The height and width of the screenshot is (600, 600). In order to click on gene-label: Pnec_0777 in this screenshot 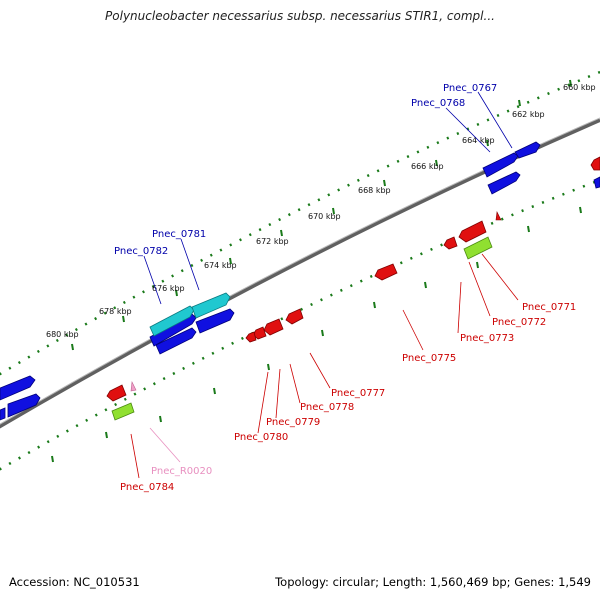, I will do `click(358, 393)`.